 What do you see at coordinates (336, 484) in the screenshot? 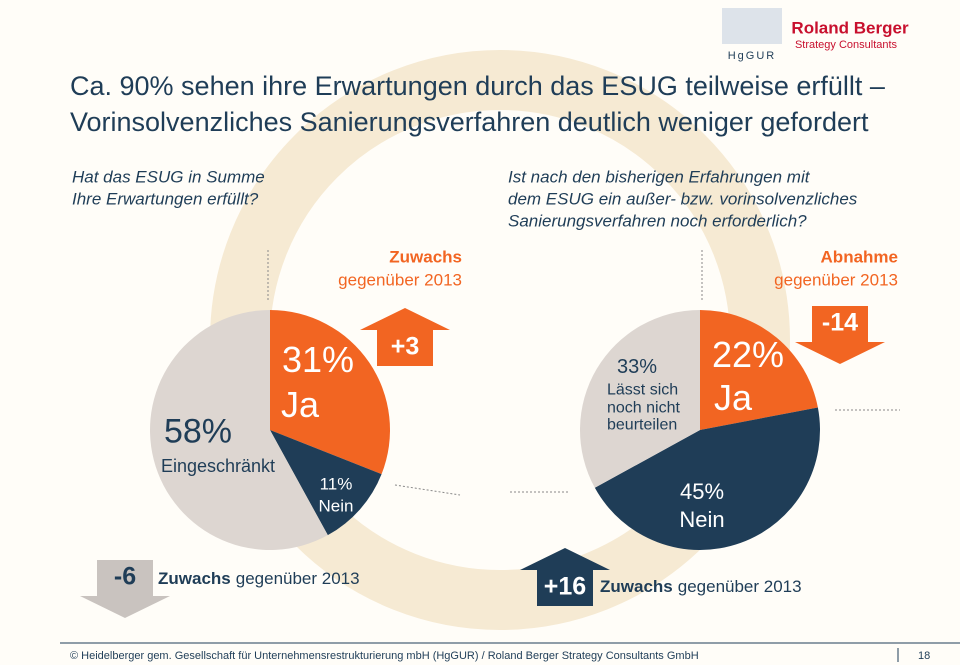
I see `value-label: 11%` at bounding box center [336, 484].